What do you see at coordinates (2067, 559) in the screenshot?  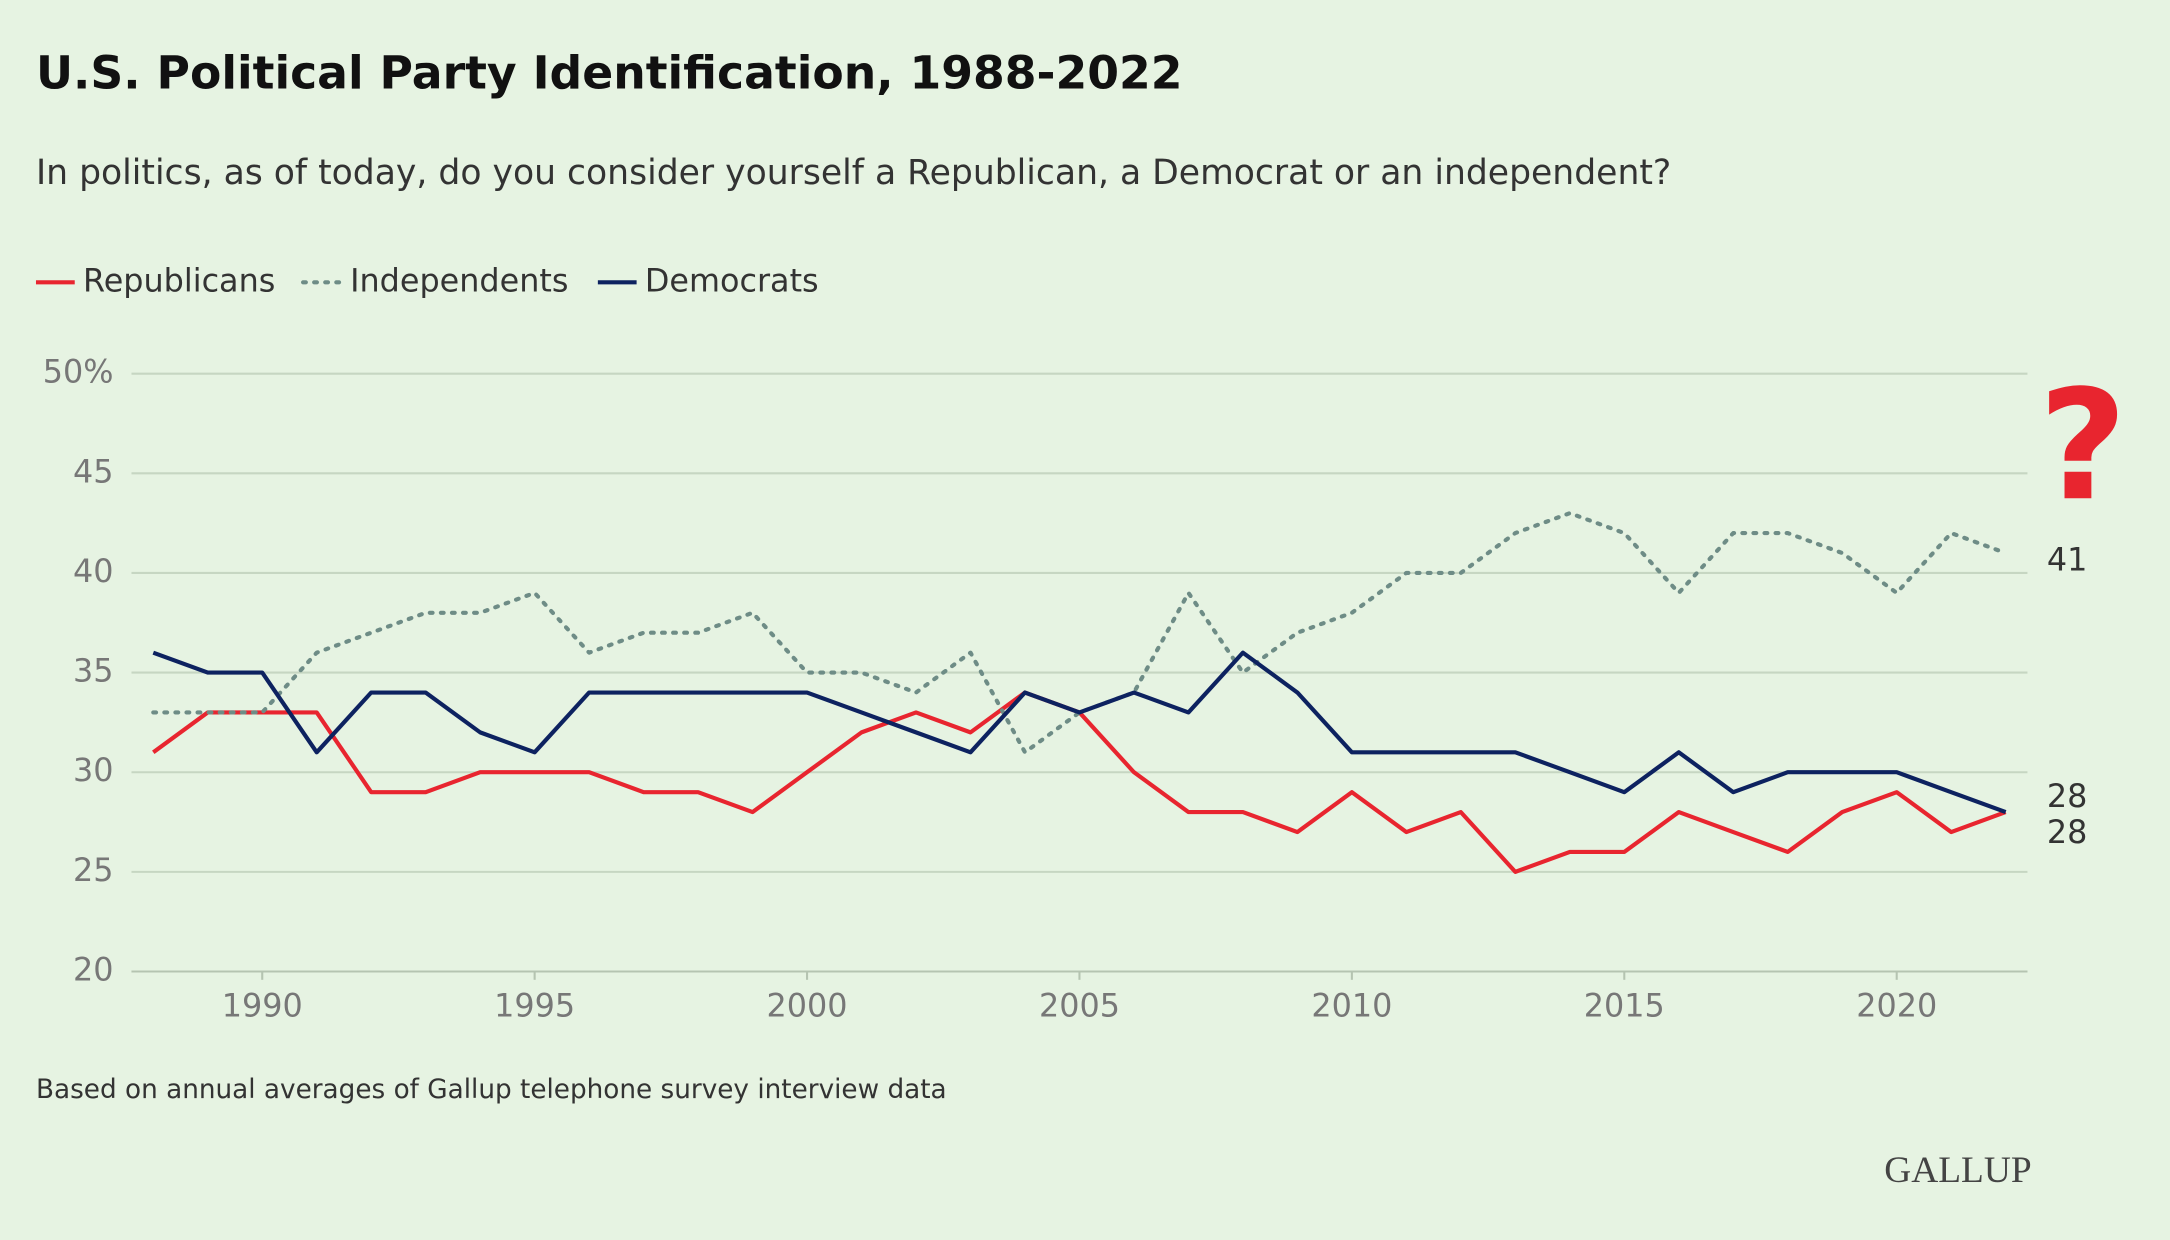 I see `end-value-label: 41` at bounding box center [2067, 559].